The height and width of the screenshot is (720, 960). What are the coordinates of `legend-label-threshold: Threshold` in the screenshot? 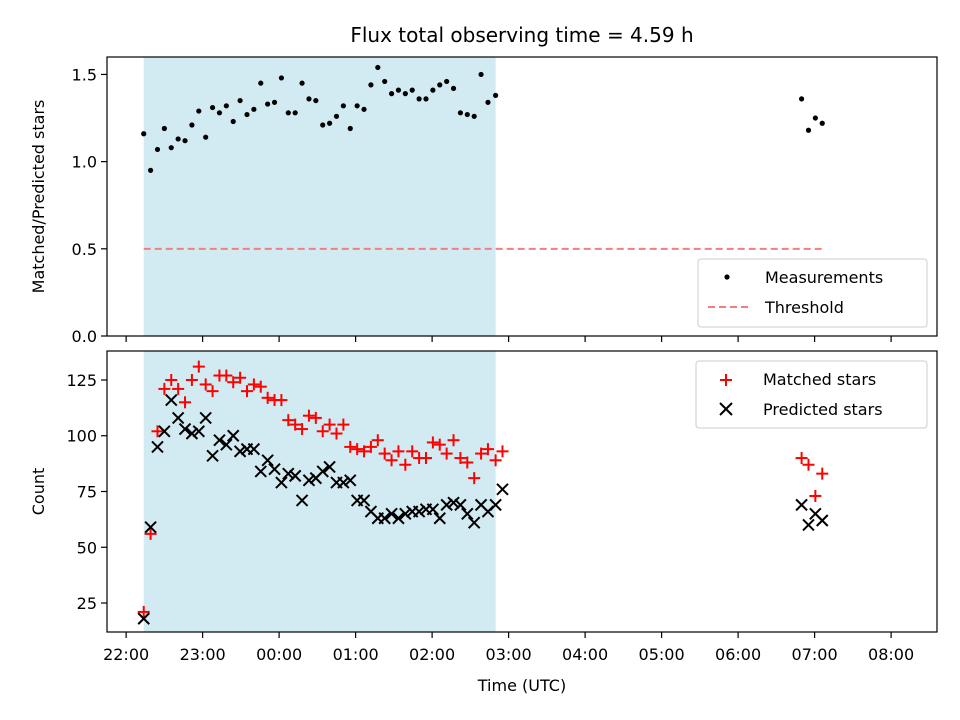 It's located at (804, 307).